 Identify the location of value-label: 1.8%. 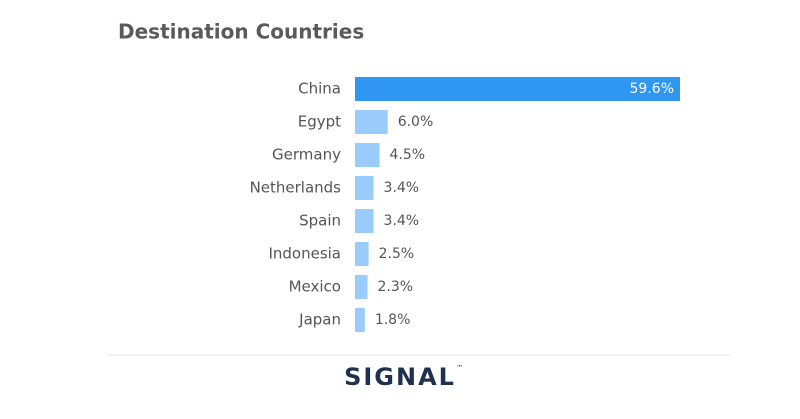
(393, 320).